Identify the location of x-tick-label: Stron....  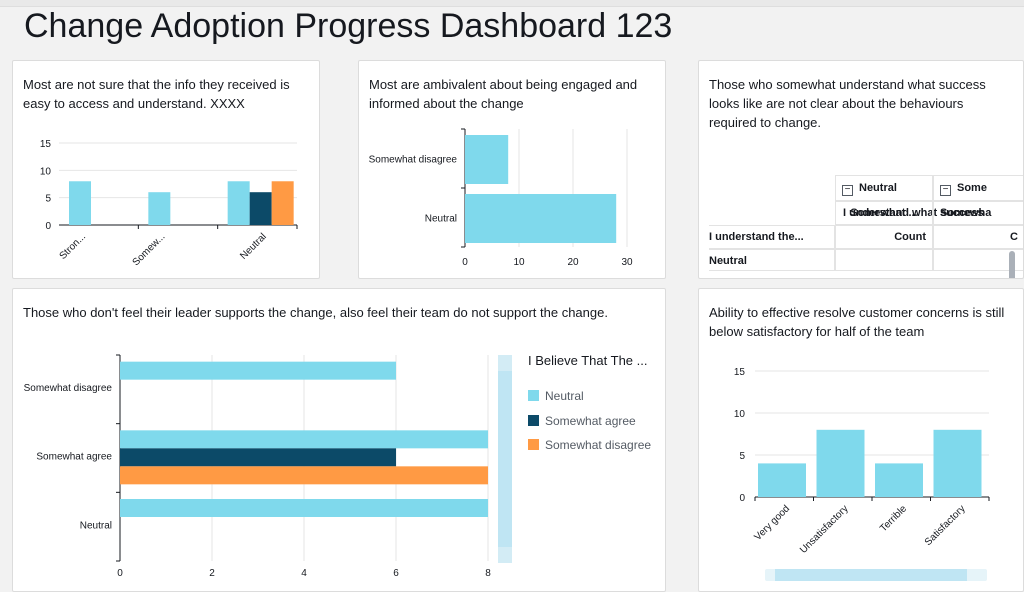
(73, 246).